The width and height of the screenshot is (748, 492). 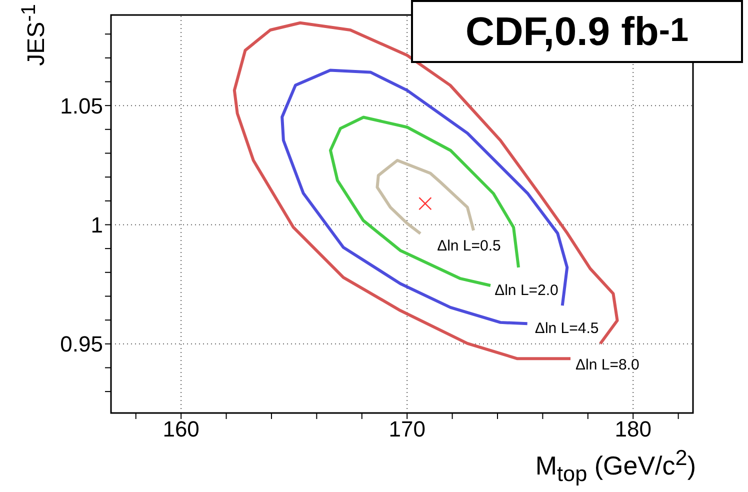 I want to click on x-tick-label: 160, so click(x=181, y=429).